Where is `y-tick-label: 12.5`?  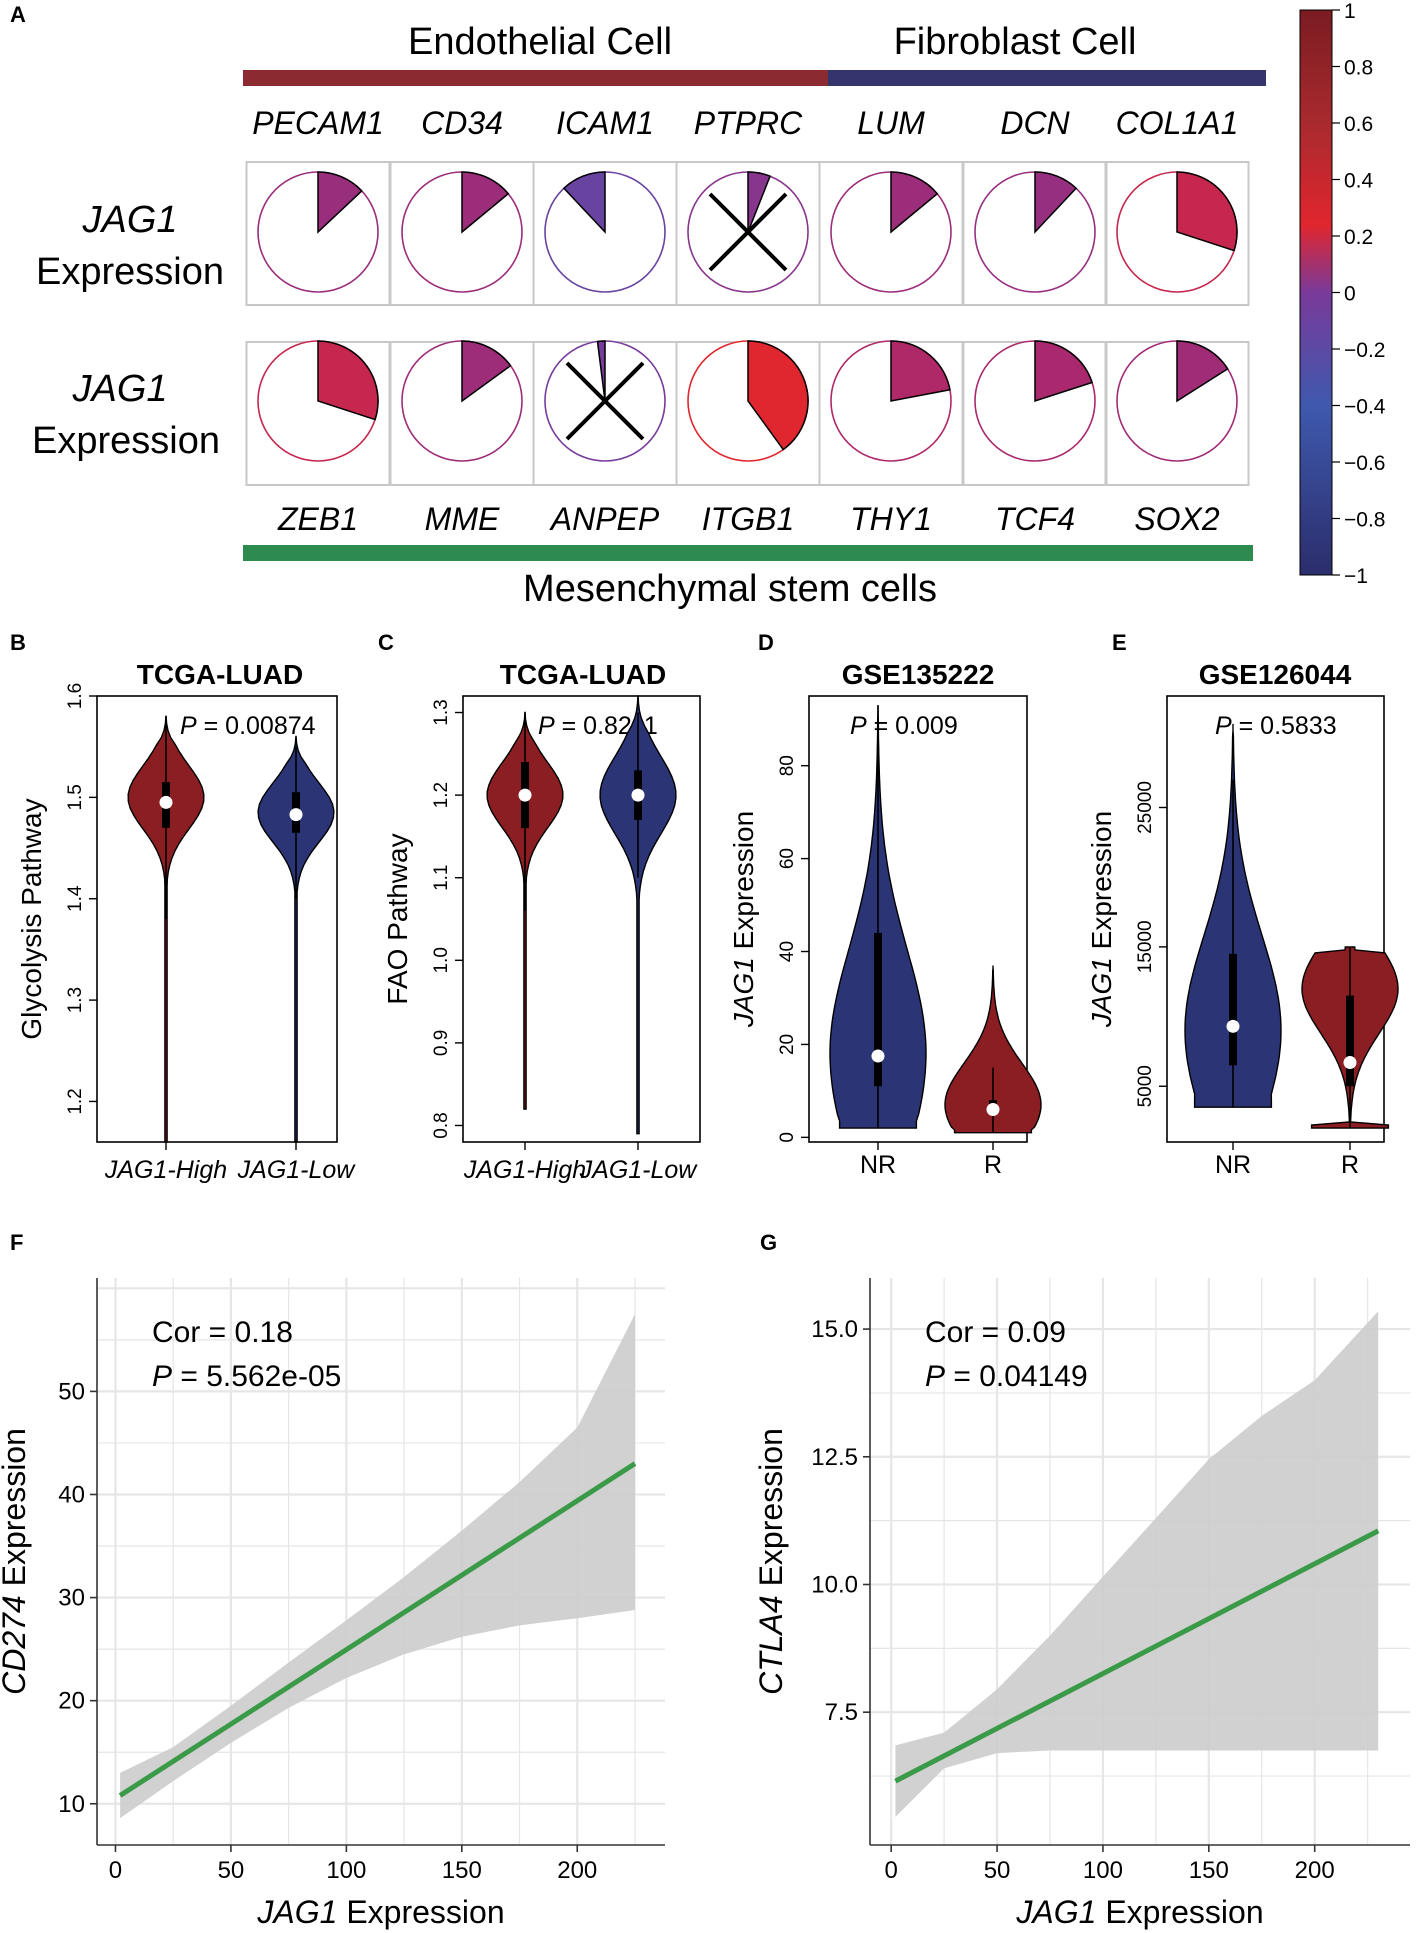 y-tick-label: 12.5 is located at coordinates (834, 1457).